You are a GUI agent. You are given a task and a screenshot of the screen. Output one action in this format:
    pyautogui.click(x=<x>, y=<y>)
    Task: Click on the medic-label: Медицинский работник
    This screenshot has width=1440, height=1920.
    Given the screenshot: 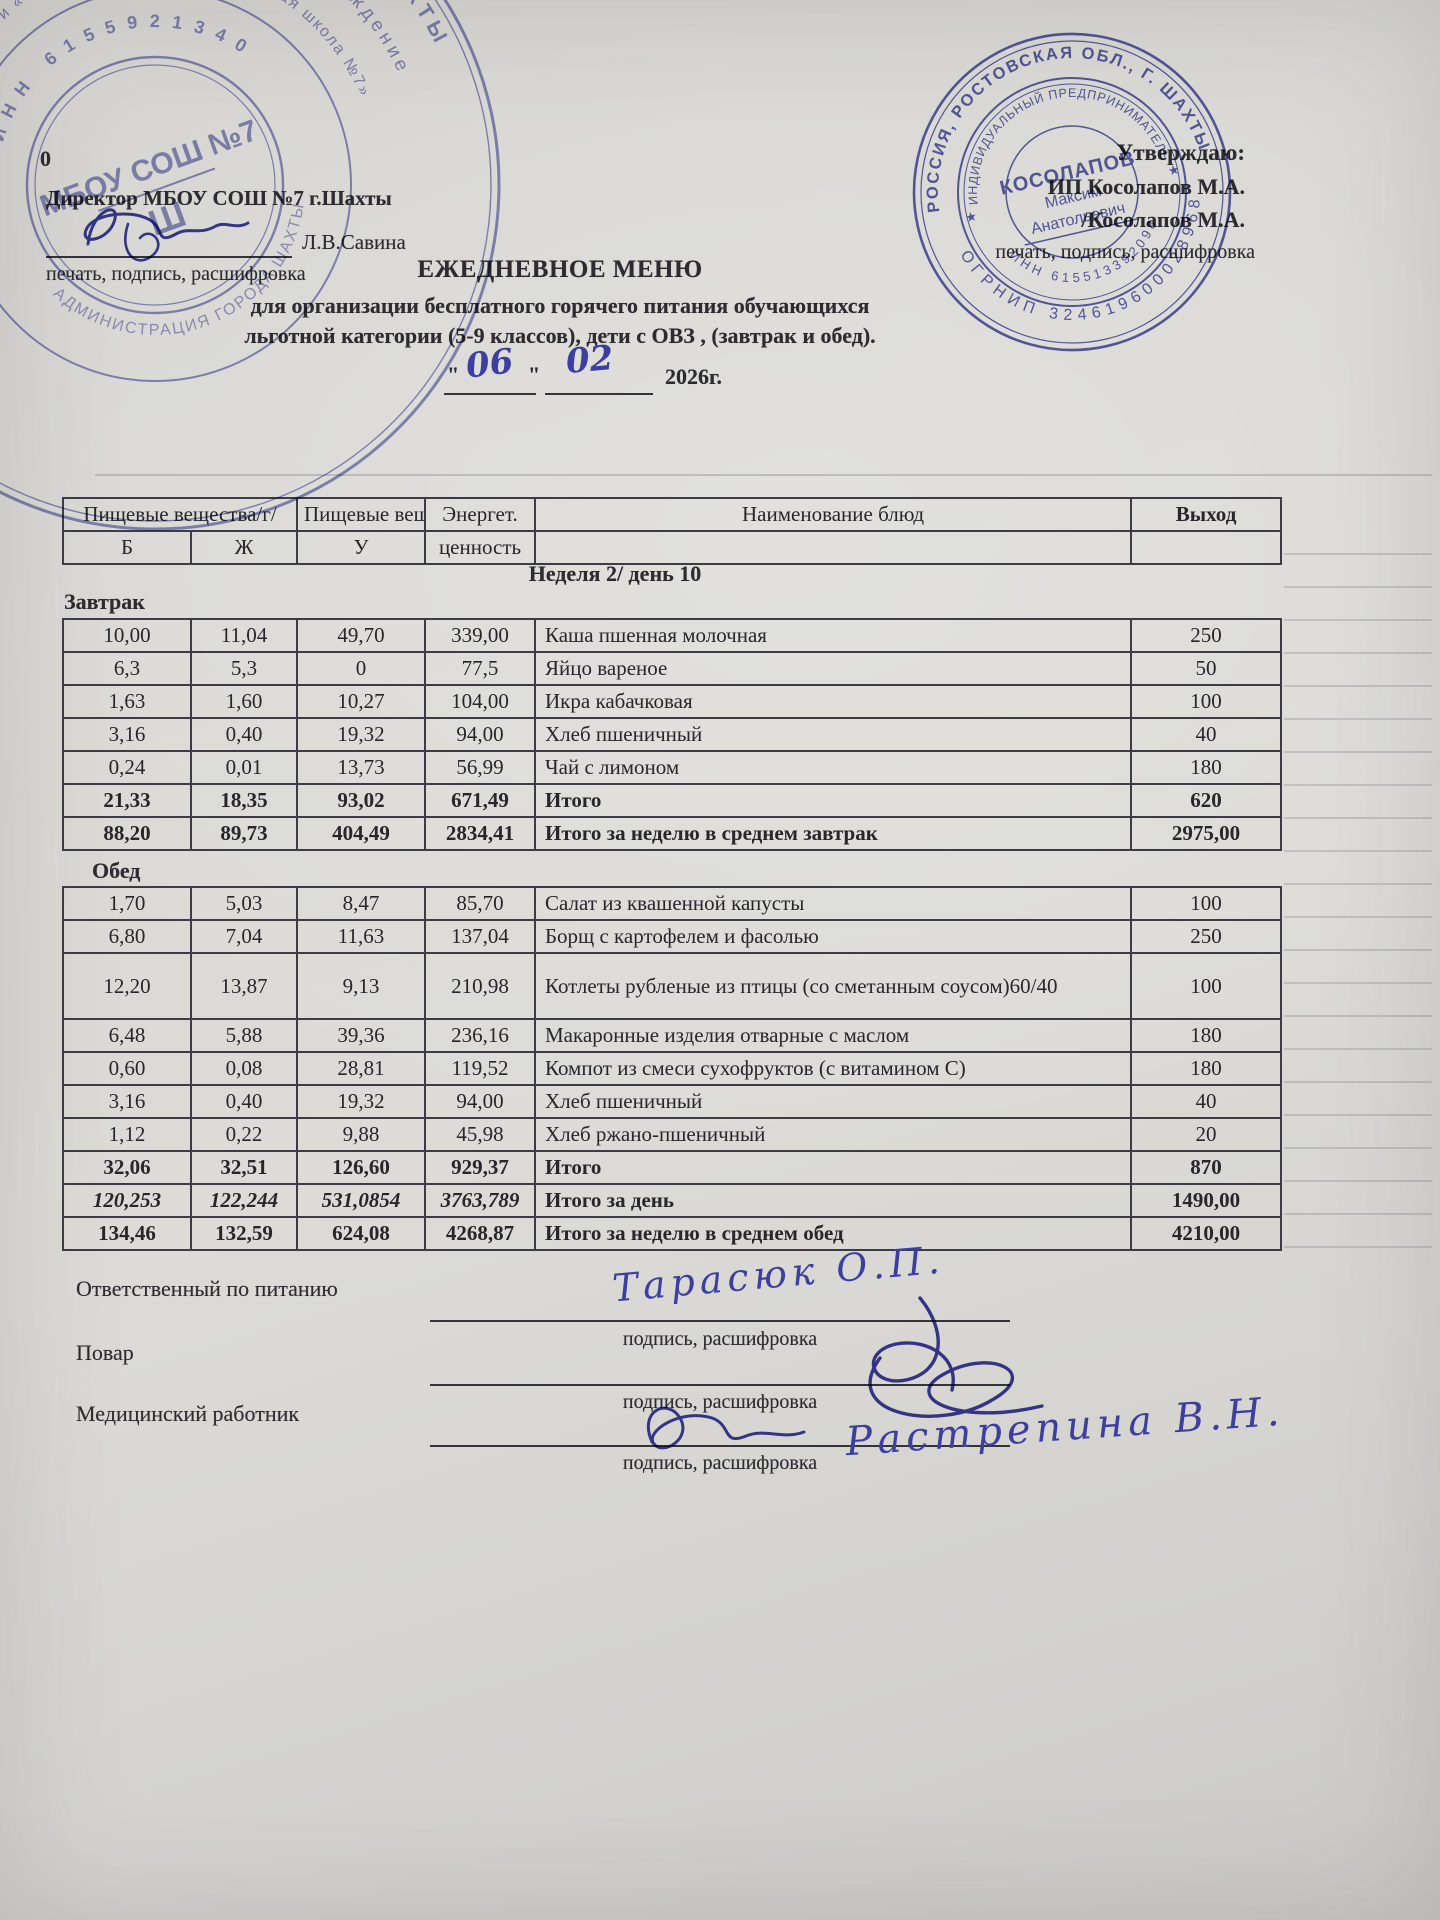 What is the action you would take?
    pyautogui.click(x=188, y=1413)
    